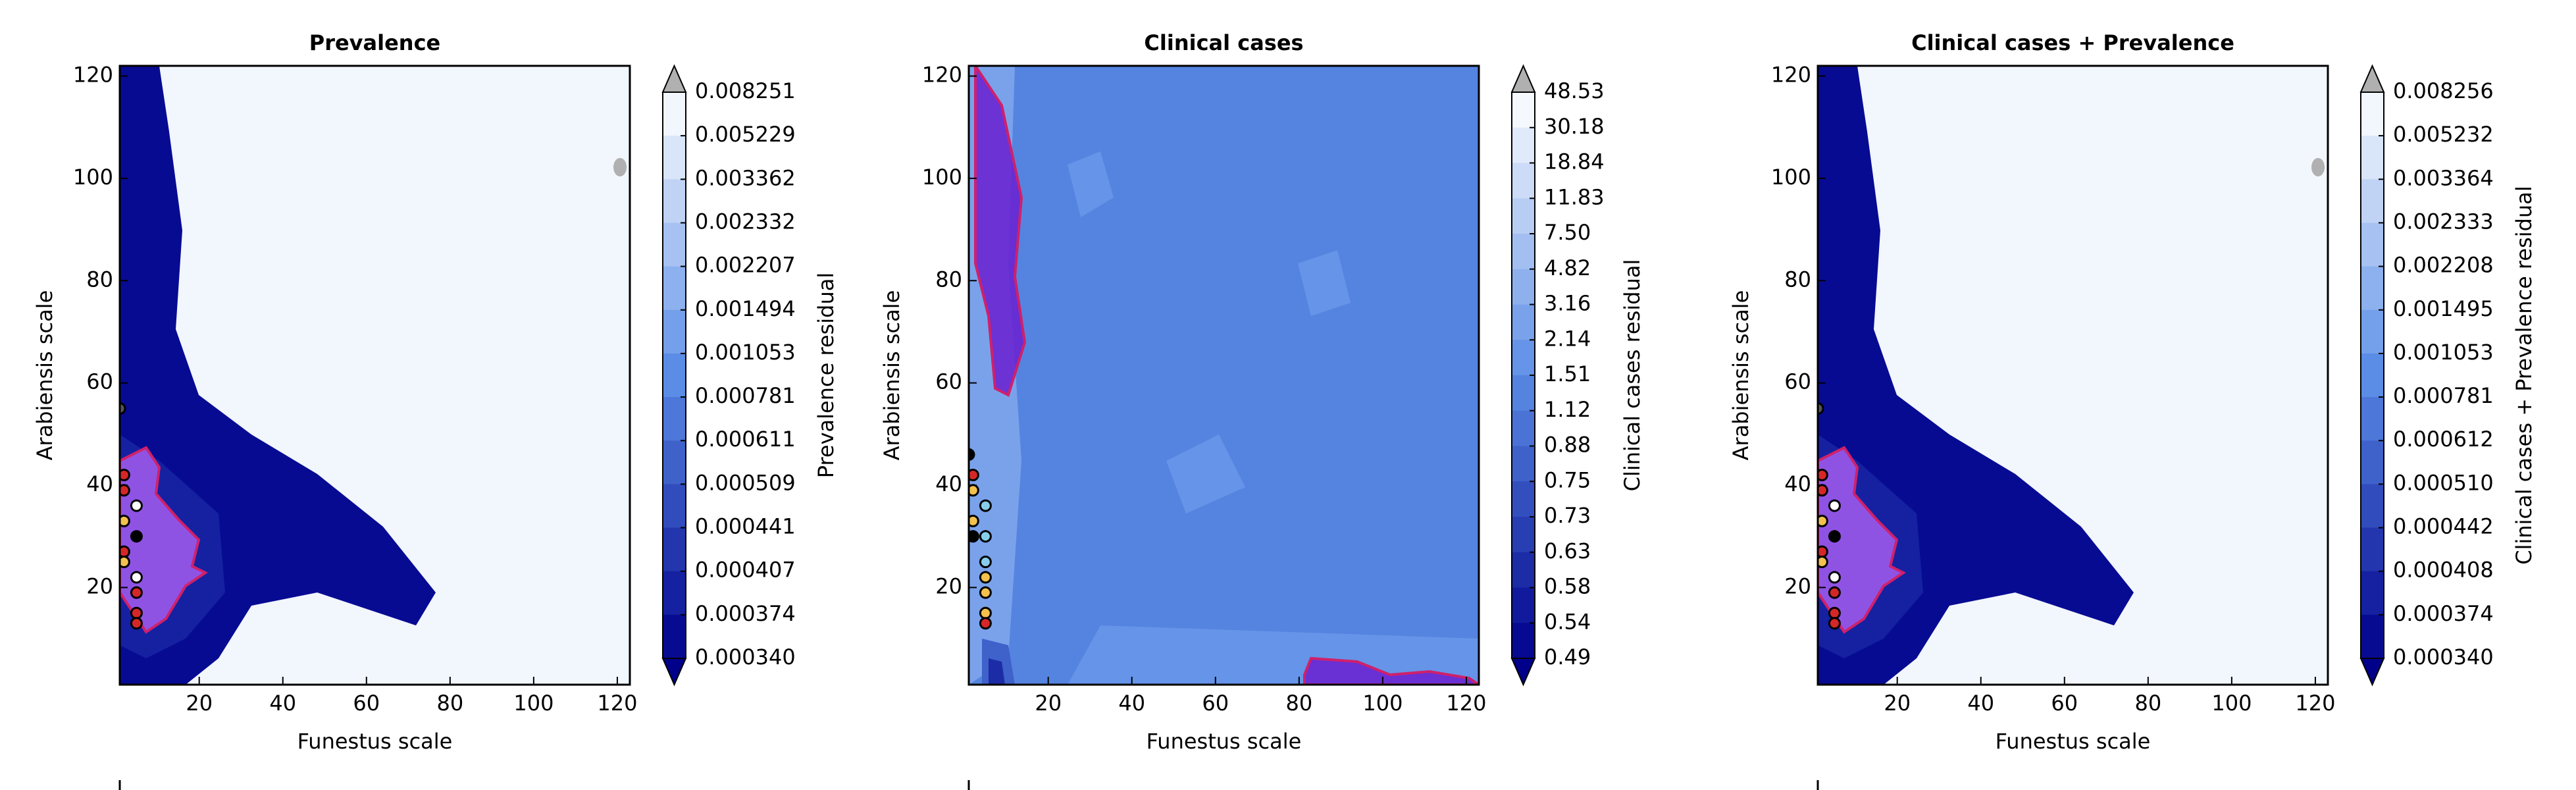 Image resolution: width=2576 pixels, height=790 pixels. I want to click on colorbar-label: Clinical cases residual, so click(1632, 375).